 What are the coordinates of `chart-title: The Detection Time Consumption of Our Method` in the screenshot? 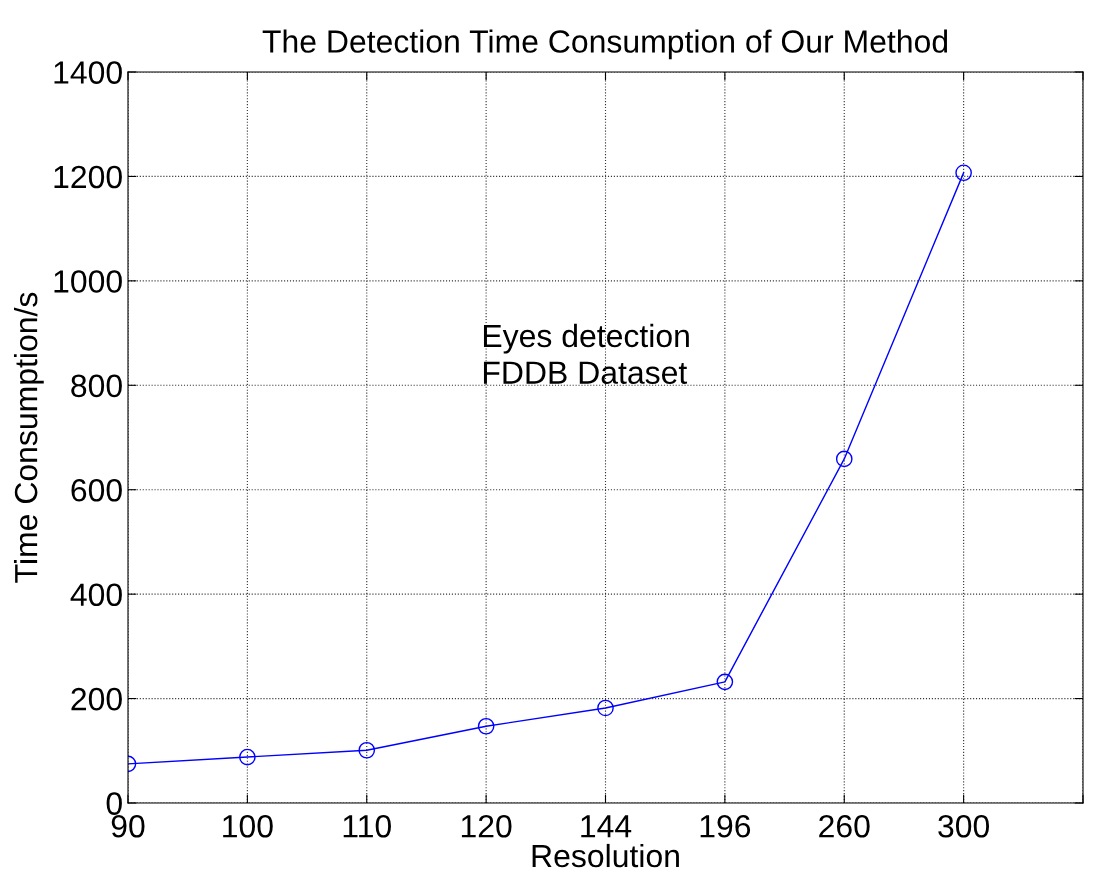 It's located at (605, 44).